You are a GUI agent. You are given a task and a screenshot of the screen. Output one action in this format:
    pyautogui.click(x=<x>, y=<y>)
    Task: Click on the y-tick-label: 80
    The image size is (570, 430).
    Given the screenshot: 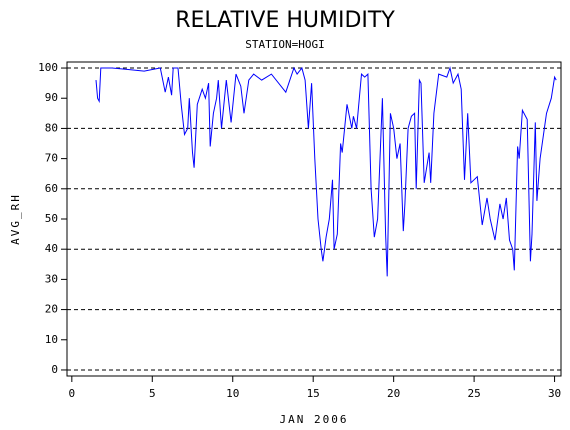 What is the action you would take?
    pyautogui.click(x=51, y=127)
    